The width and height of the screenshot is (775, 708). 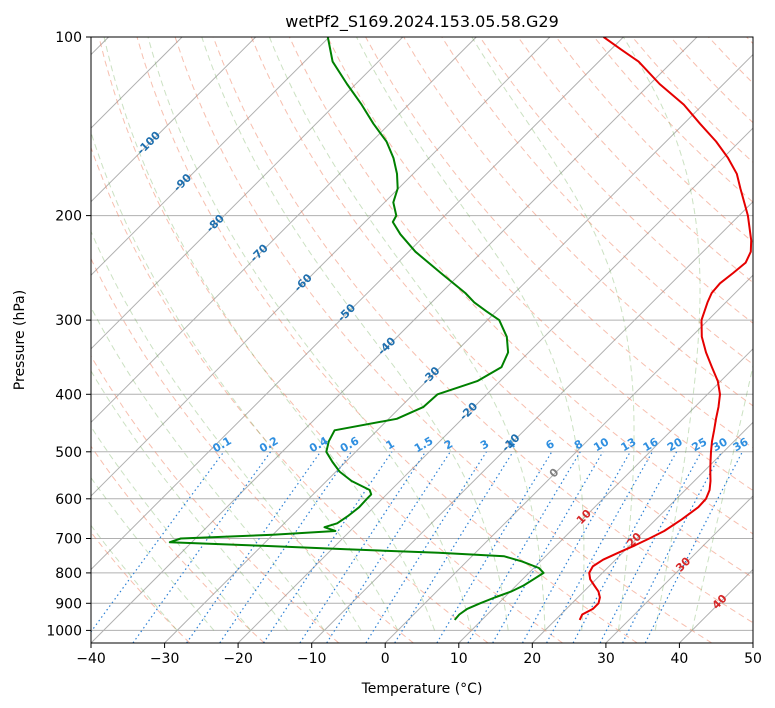 I want to click on y-tick-label: 200, so click(x=68, y=217).